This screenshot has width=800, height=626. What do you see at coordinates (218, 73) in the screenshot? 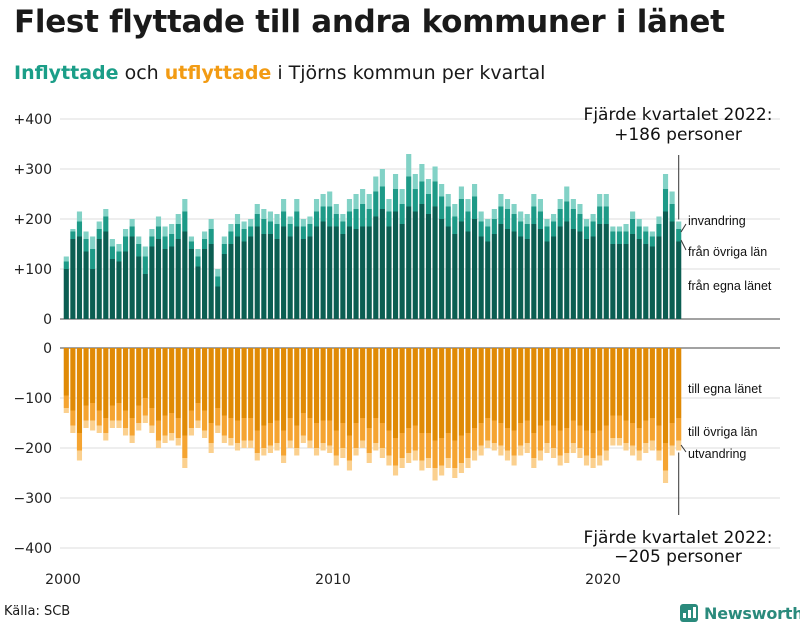
I see `subtitle-utflyttade: utflyttade` at bounding box center [218, 73].